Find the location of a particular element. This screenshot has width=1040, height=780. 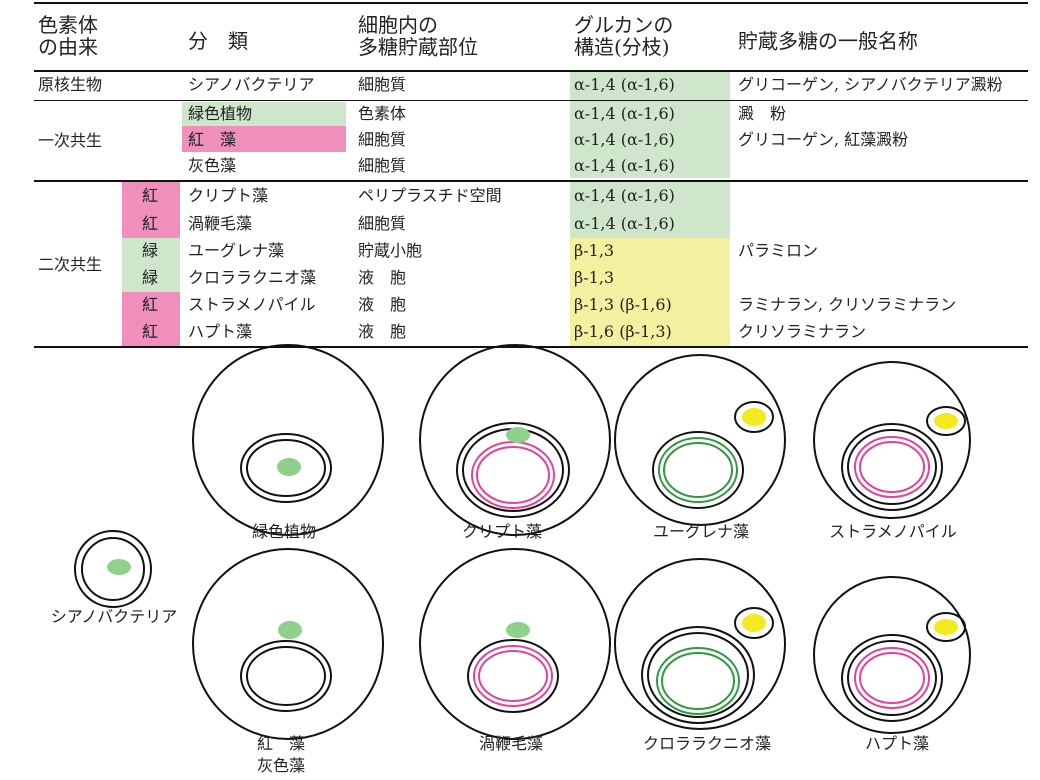

glucan-bg-alpha is located at coordinates (650, 124).